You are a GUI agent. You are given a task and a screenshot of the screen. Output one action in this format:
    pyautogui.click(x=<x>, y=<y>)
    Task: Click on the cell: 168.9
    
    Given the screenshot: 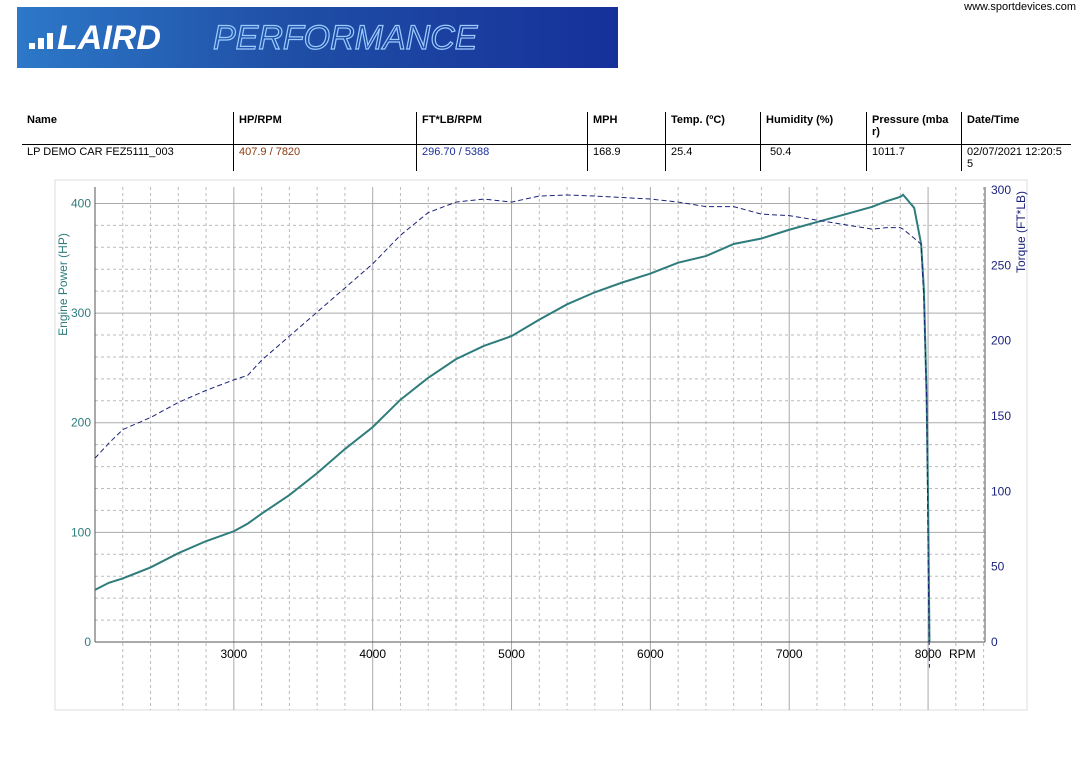 What is the action you would take?
    pyautogui.click(x=626, y=157)
    